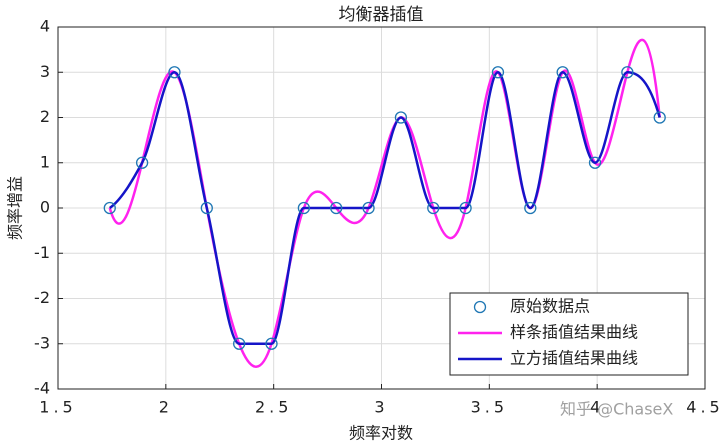 This screenshot has width=720, height=444. Describe the element at coordinates (45, 26) in the screenshot. I see `y-tick-label: 4` at that location.